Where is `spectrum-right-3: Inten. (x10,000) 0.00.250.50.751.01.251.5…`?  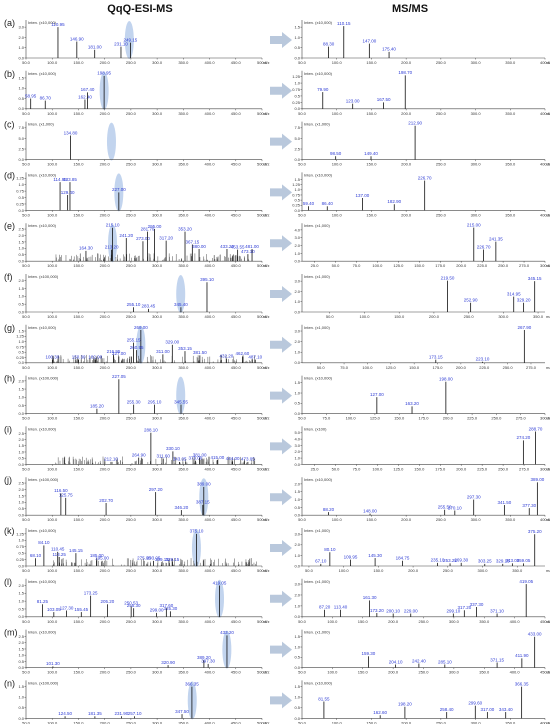
spectrum-right-3: Inten. (x10,000) 0.00.250.50.751.01.251.5… is located at coordinates (421, 194).